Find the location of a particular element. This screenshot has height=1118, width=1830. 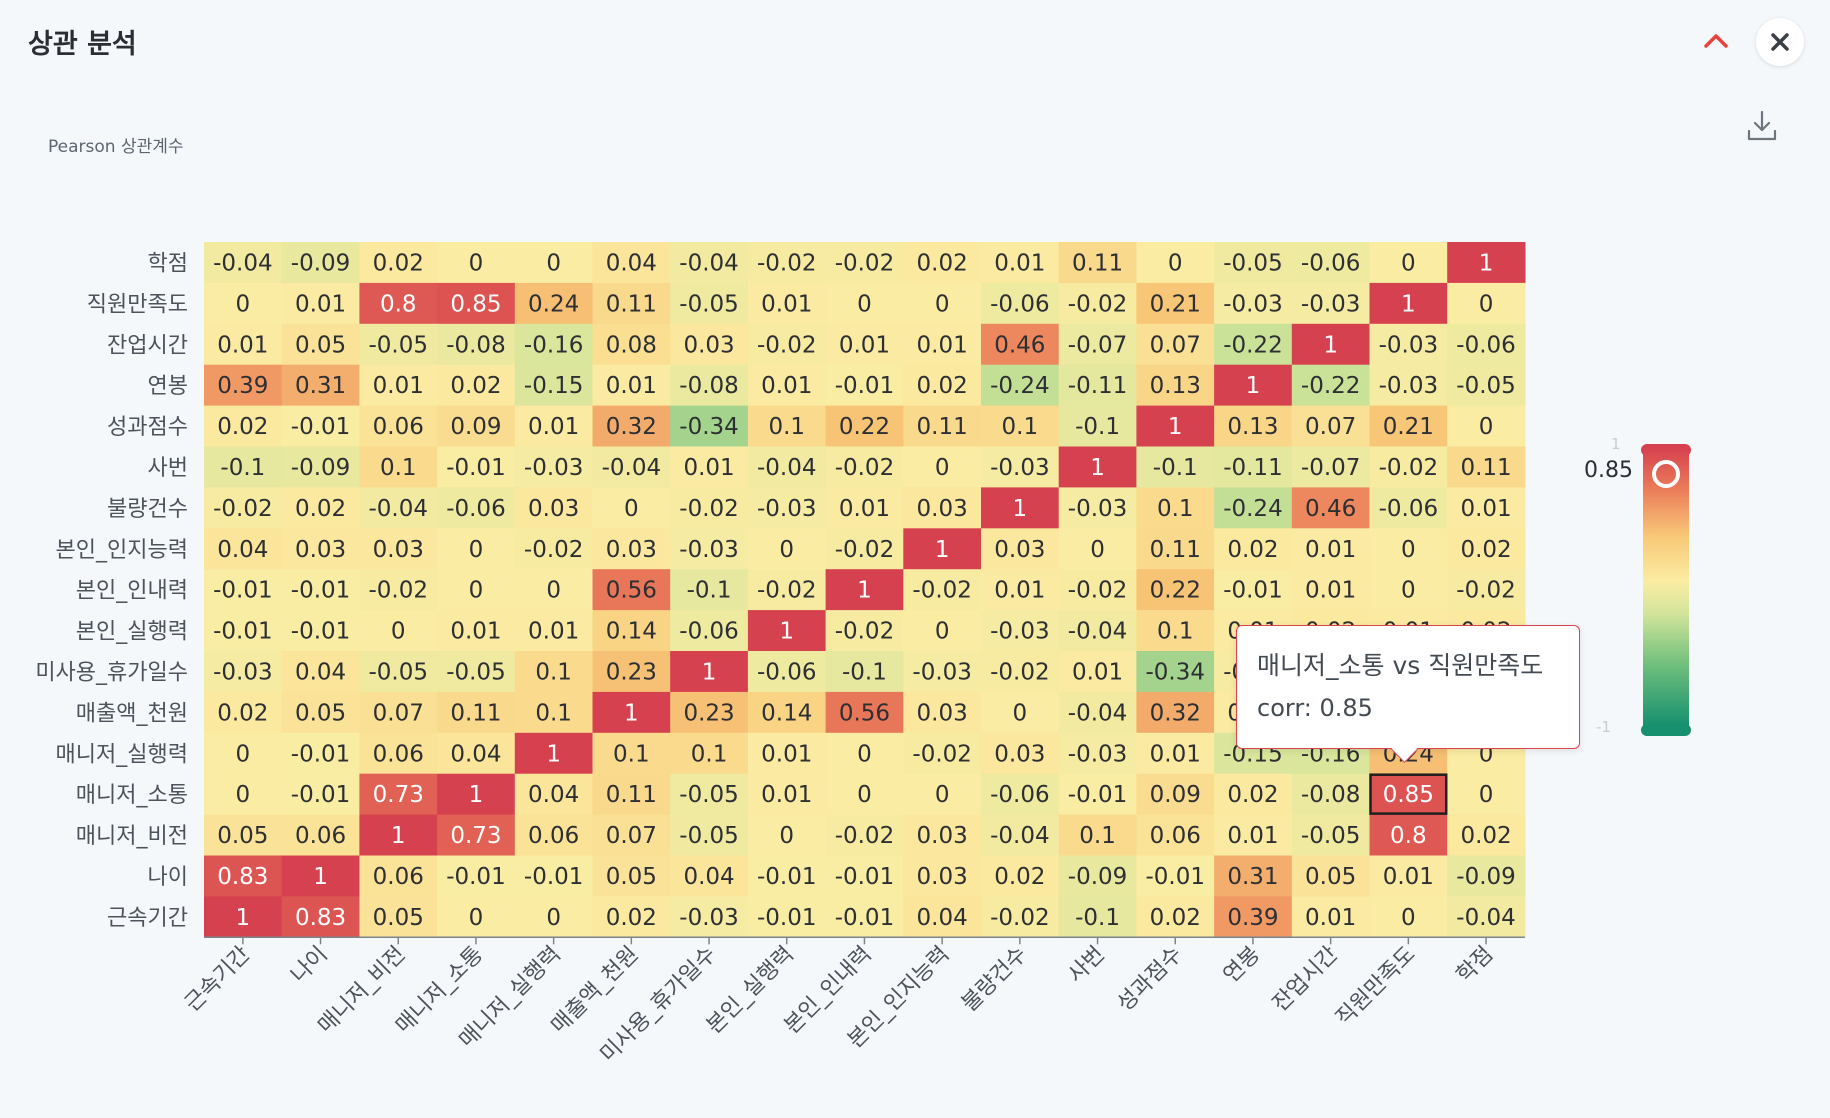

close-button is located at coordinates (1780, 42).